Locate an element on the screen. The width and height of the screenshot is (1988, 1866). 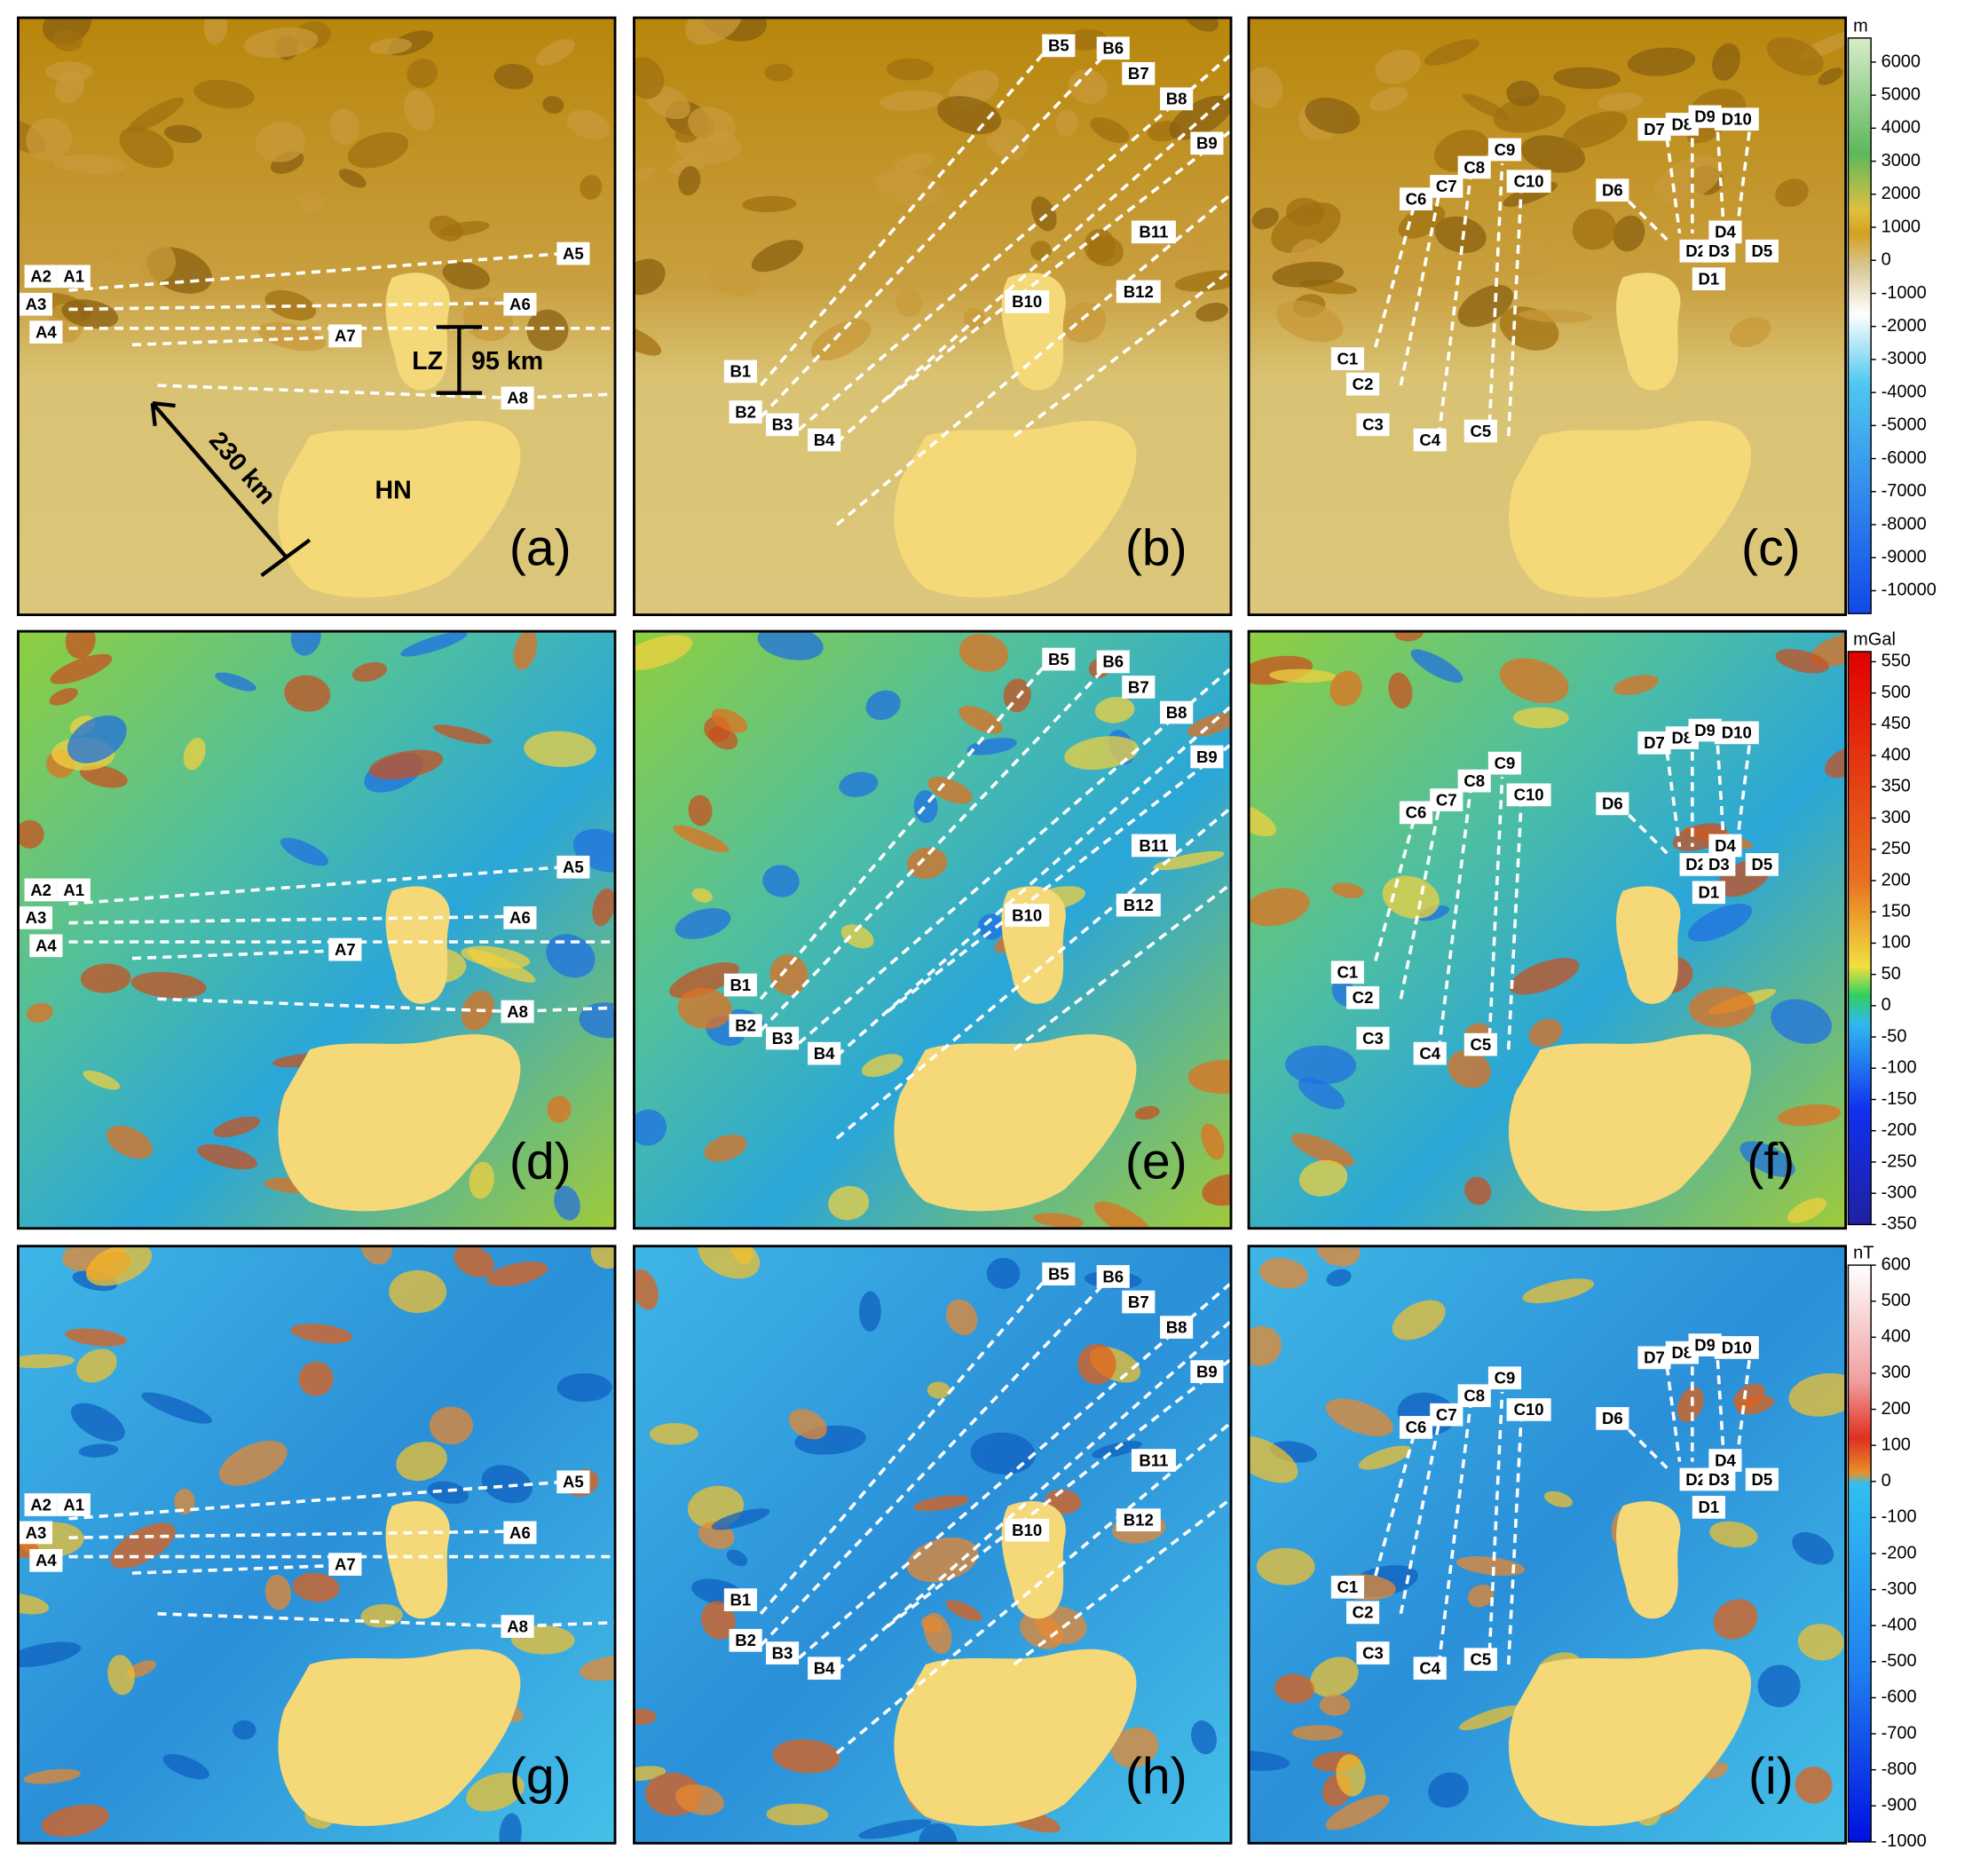
panel-letter: (d) is located at coordinates (540, 1161).